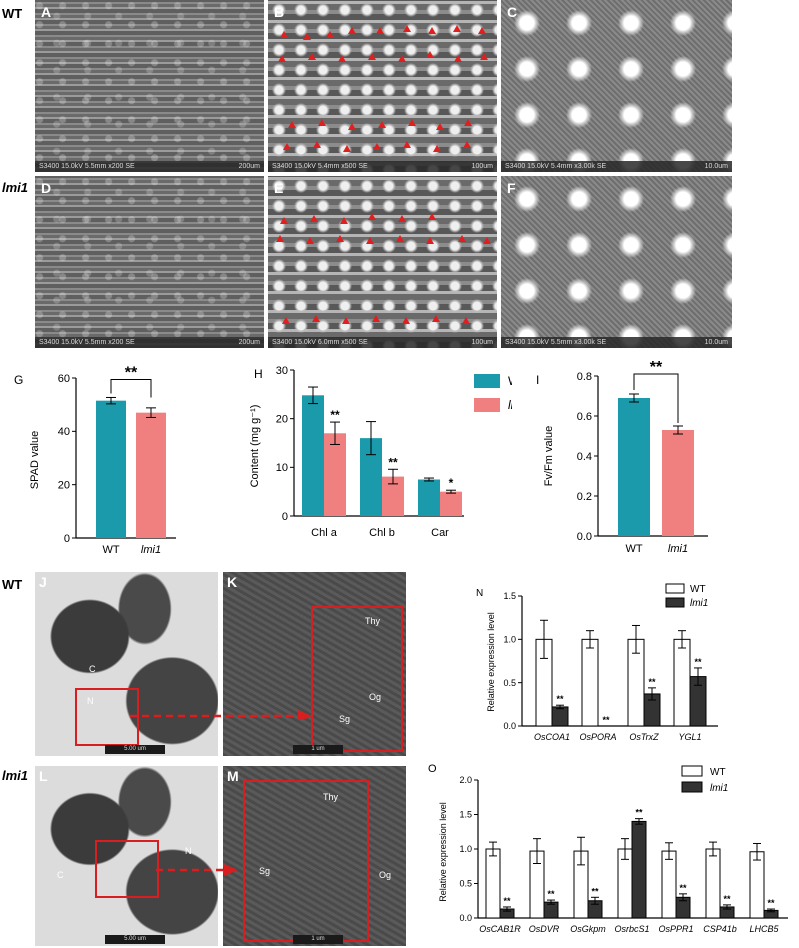 Image resolution: width=799 pixels, height=948 pixels. Describe the element at coordinates (552, 737) in the screenshot. I see `x-tick-label: OsCOA1` at that location.